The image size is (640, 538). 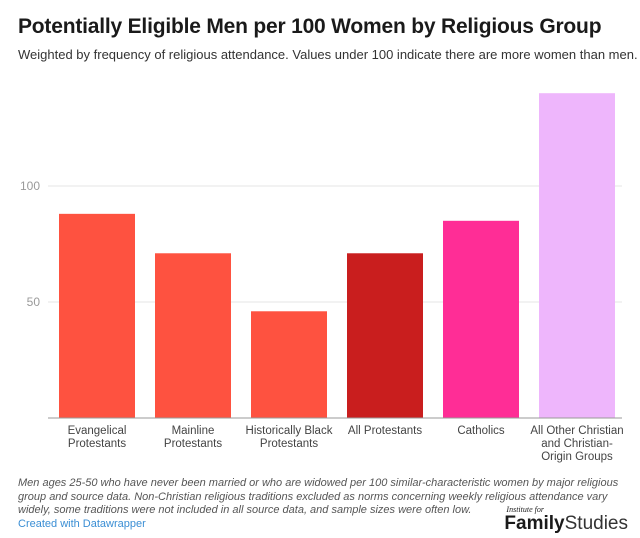 I want to click on x-category-label-1: Mainline Protestants, so click(x=193, y=437).